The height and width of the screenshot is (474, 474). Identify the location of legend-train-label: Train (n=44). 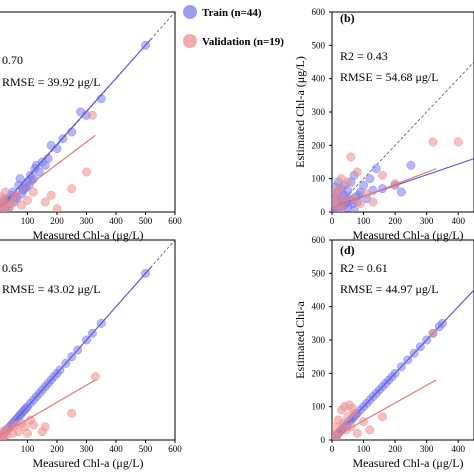
(232, 13).